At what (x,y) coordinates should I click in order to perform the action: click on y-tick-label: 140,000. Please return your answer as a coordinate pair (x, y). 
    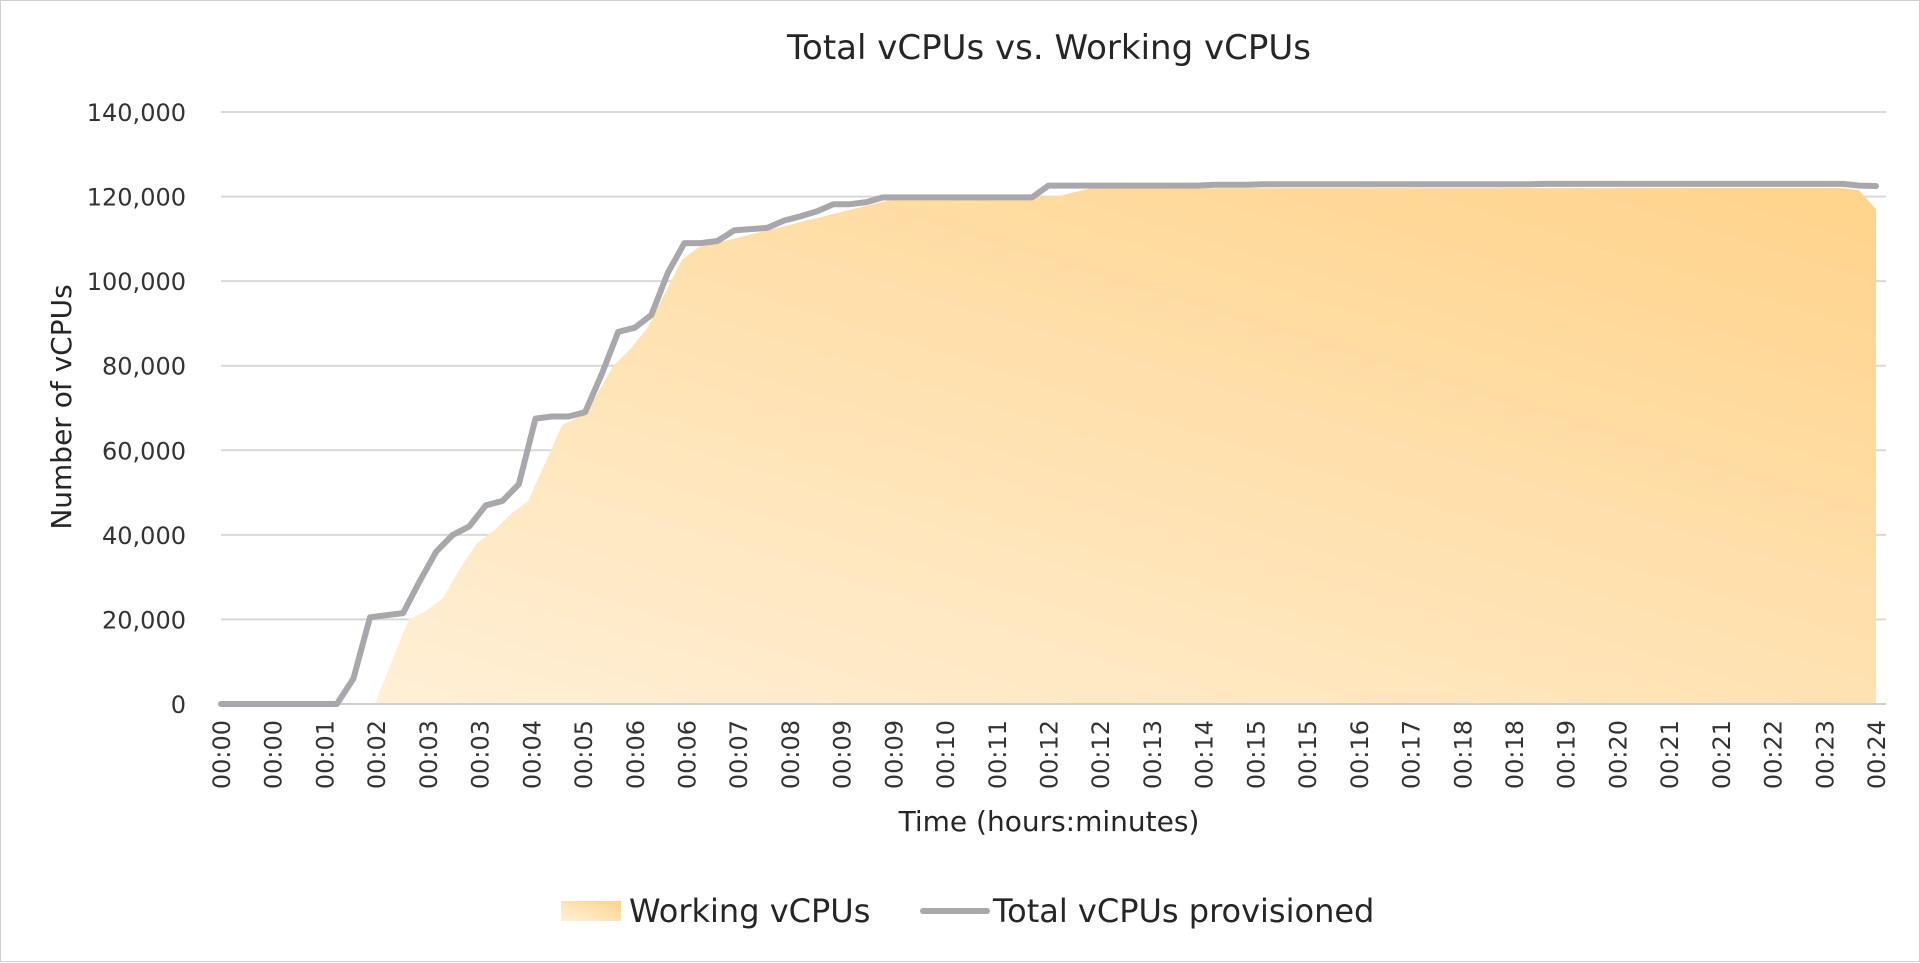
    Looking at the image, I should click on (136, 113).